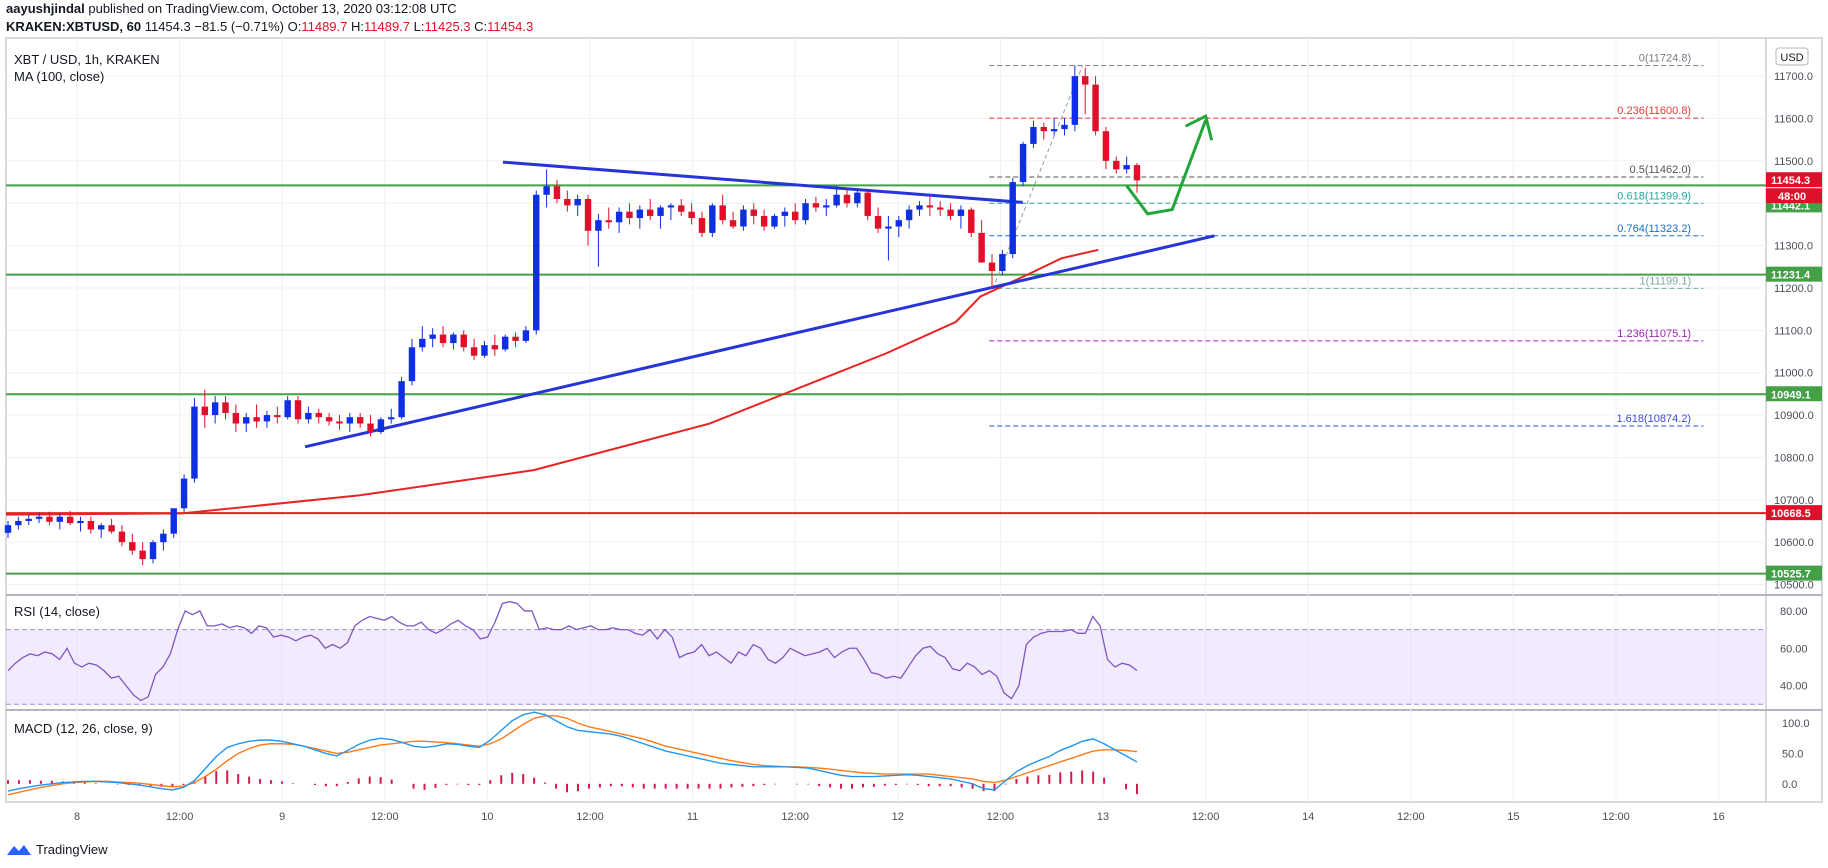  Describe the element at coordinates (487, 817) in the screenshot. I see `time-tick-label: 10` at that location.